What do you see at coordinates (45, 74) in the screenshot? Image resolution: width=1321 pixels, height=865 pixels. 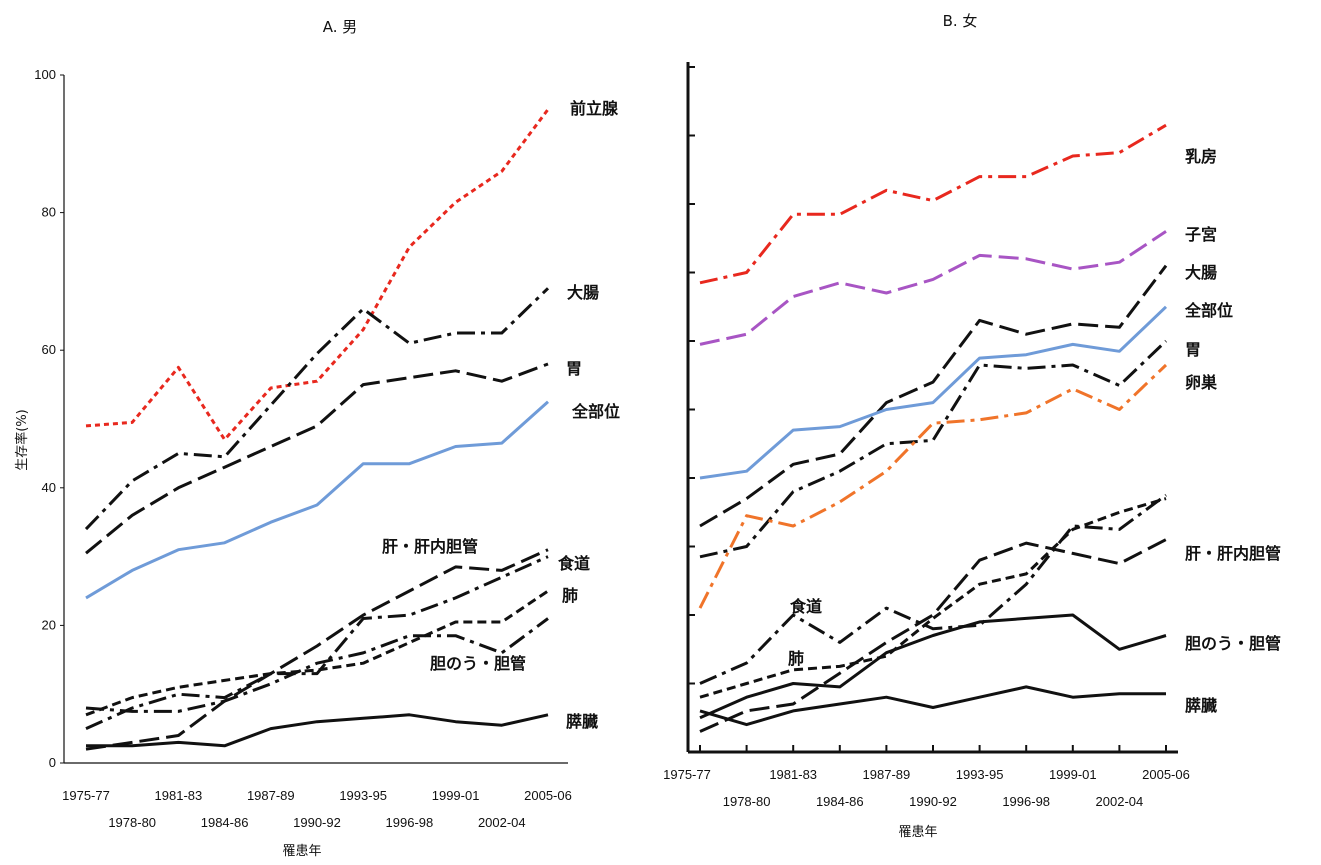 I see `y-tick-label: 100` at bounding box center [45, 74].